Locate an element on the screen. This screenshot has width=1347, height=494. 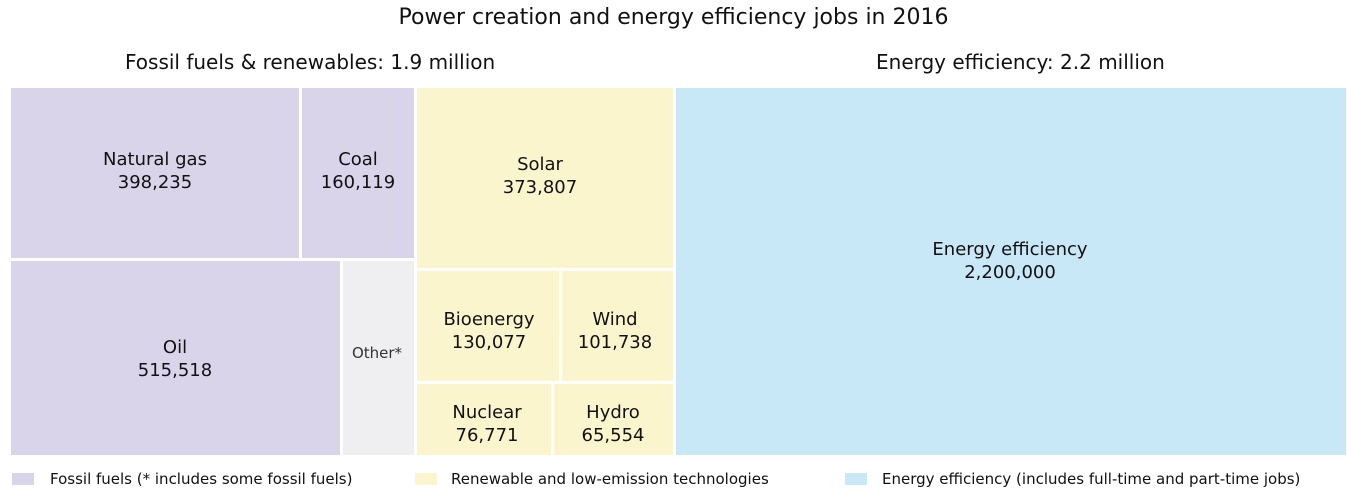
group-title-fossil-renewables: Fossil fuels & renewables: 1.9 million is located at coordinates (310, 62).